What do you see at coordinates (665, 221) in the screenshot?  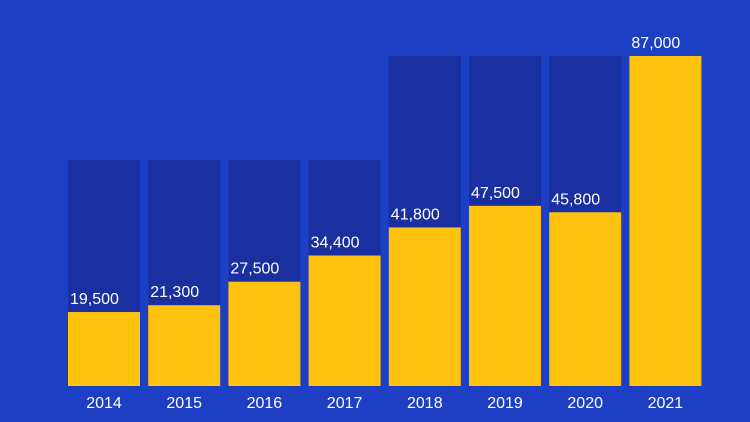 I see `bar-2021` at bounding box center [665, 221].